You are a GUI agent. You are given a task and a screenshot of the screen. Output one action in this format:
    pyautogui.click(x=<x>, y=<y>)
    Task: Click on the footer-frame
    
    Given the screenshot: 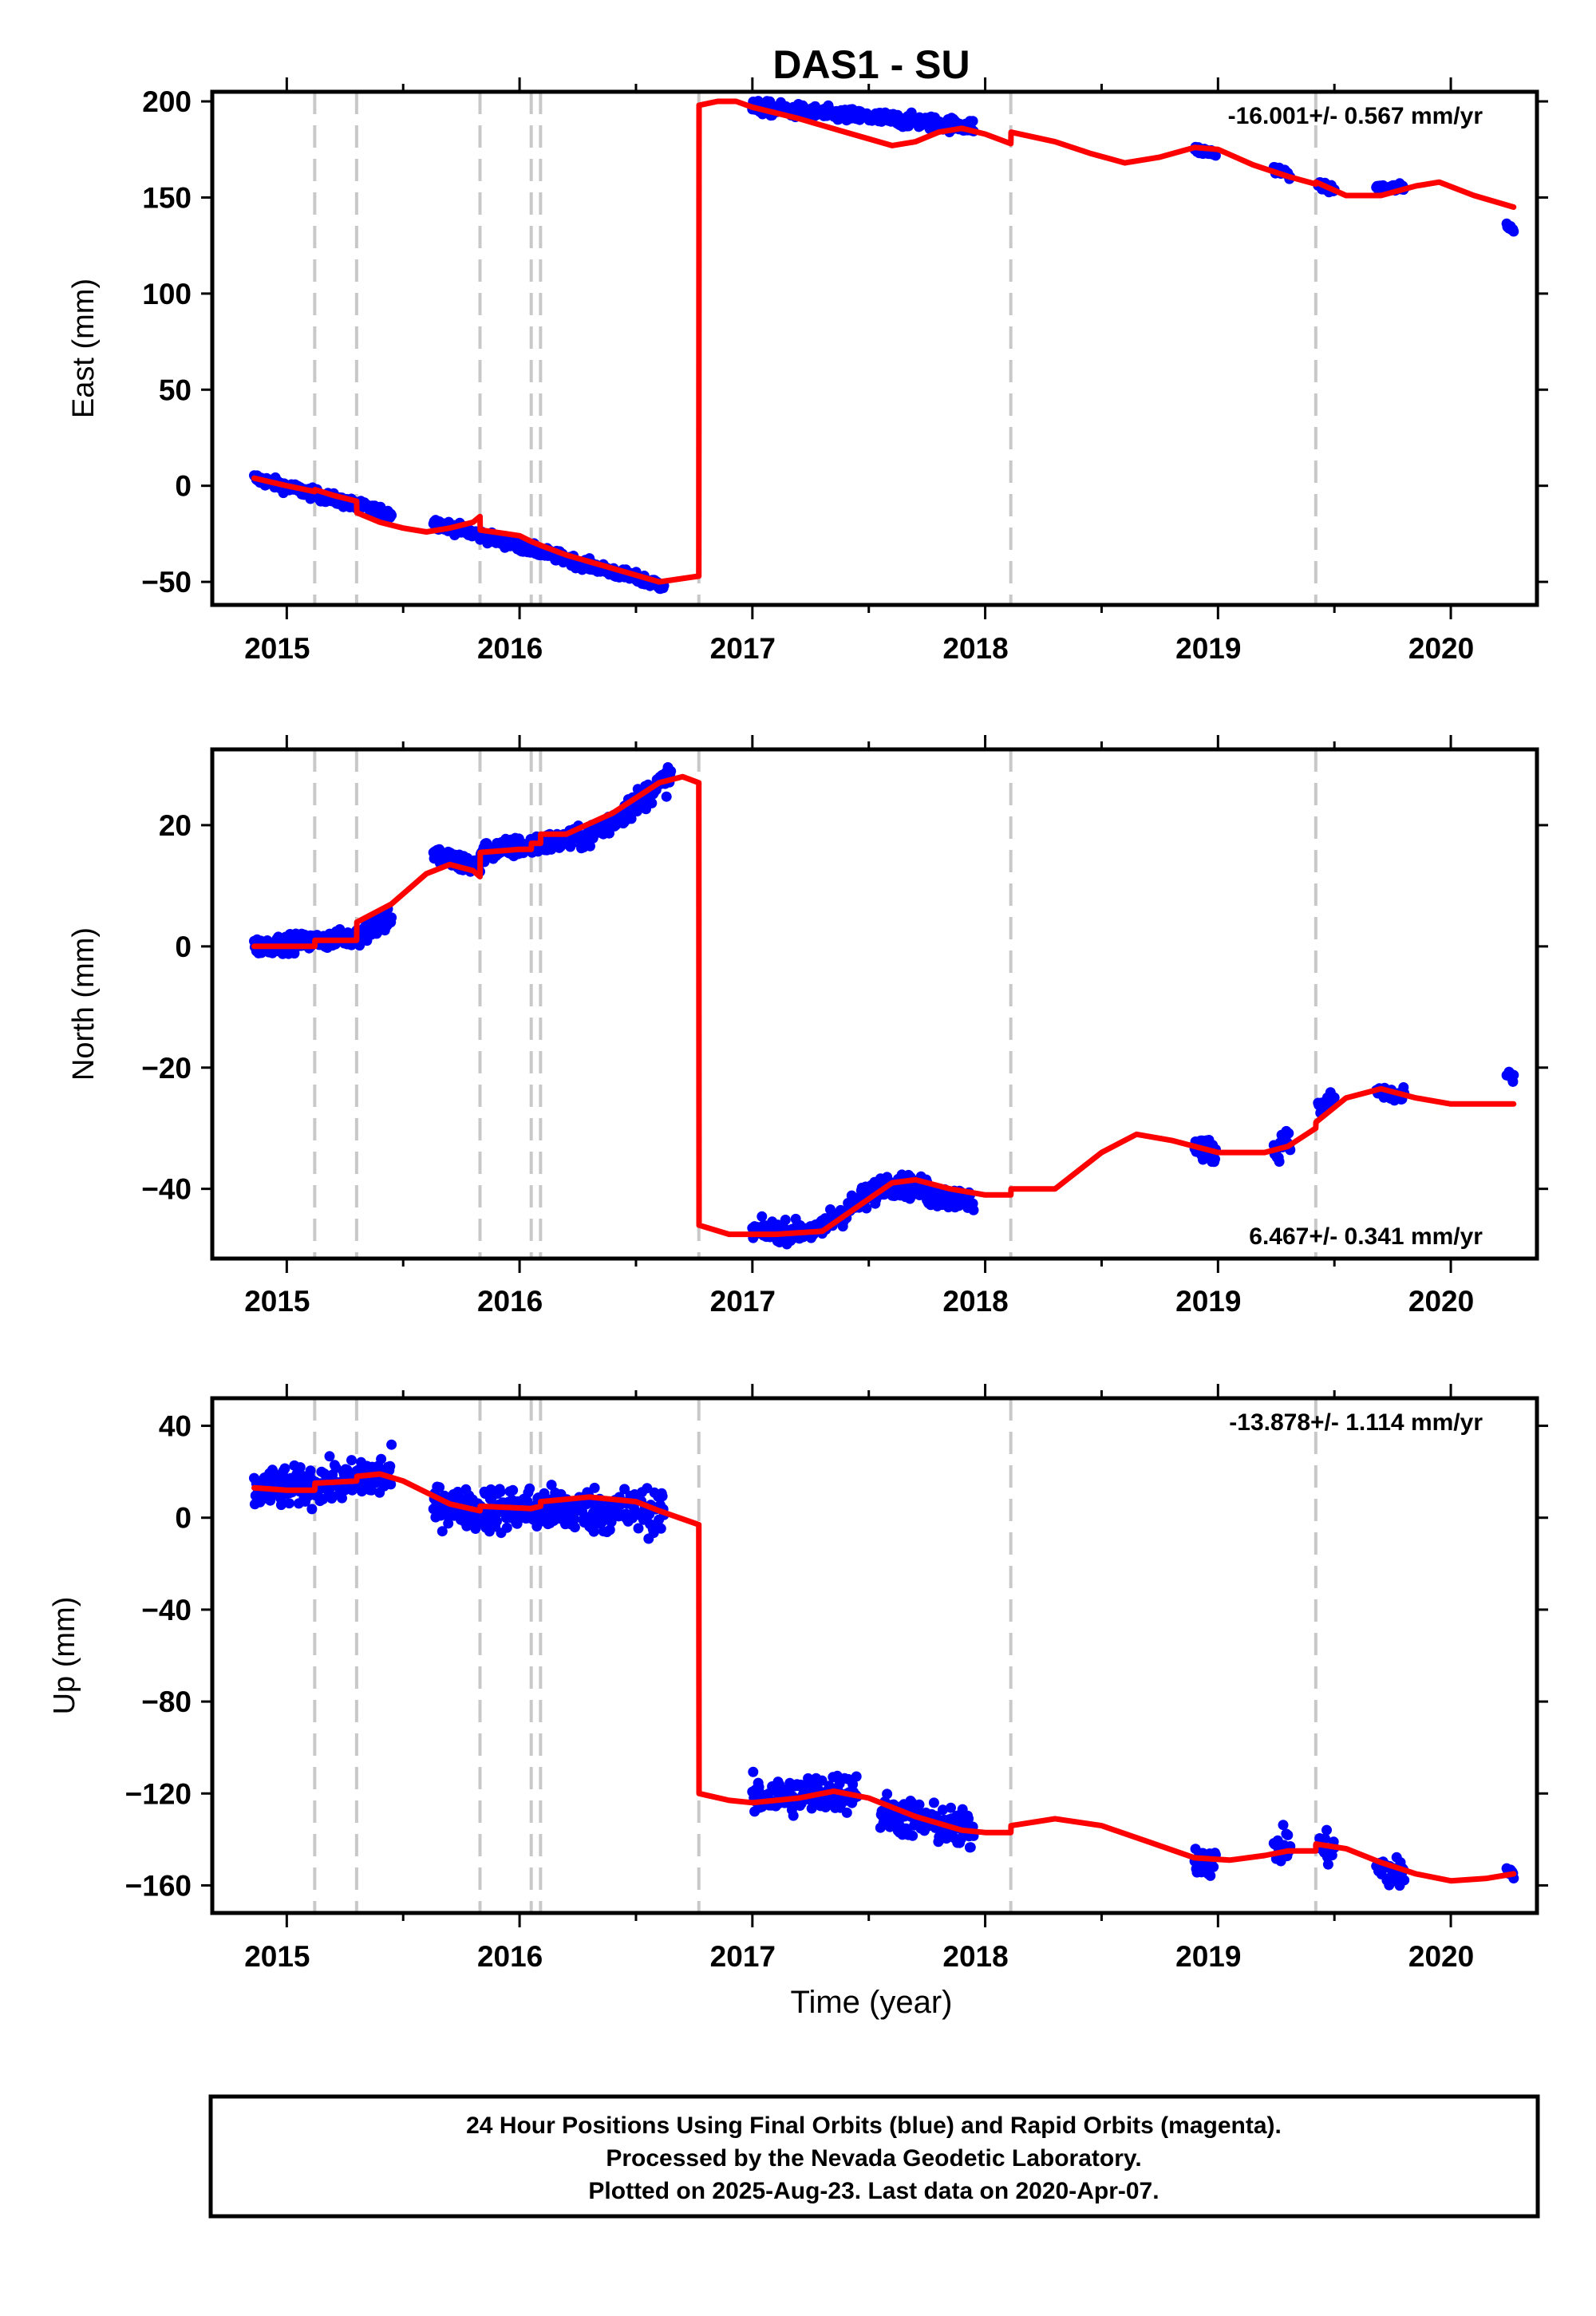 What is the action you would take?
    pyautogui.click(x=874, y=2156)
    